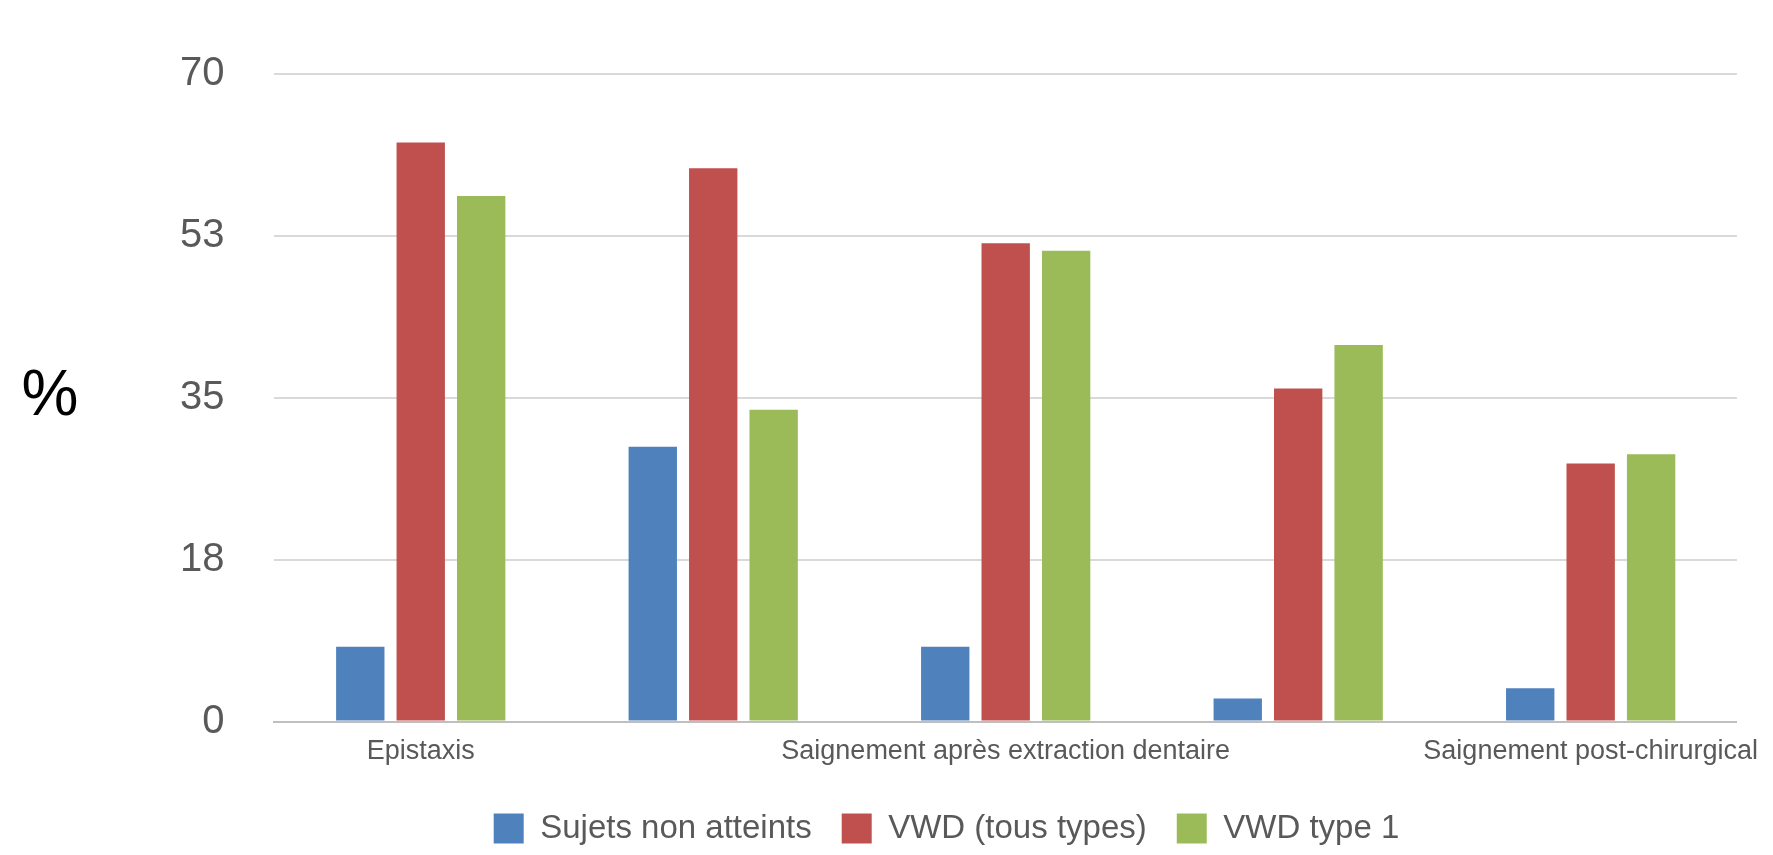  I want to click on x-tick-label: Saignement post-chirurgical, so click(1590, 750).